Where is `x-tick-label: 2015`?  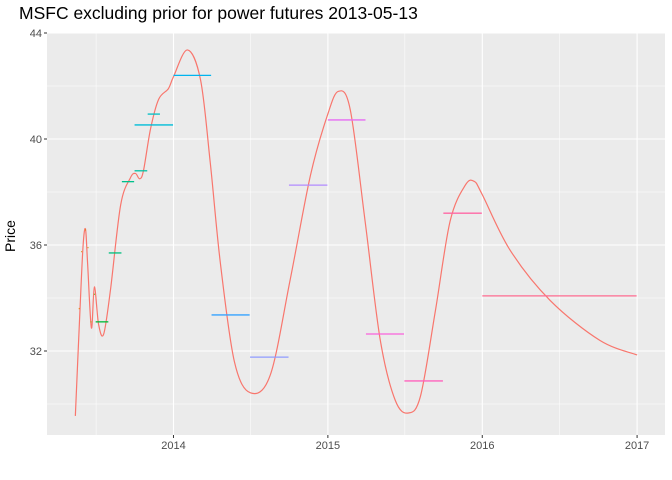 x-tick-label: 2015 is located at coordinates (328, 446).